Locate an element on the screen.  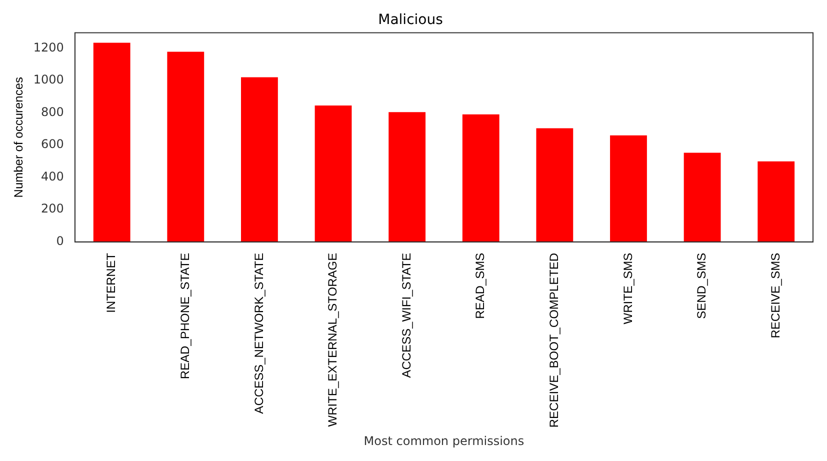
x-tick-label: WRITE_EXTERNAL_STORAGE is located at coordinates (333, 339).